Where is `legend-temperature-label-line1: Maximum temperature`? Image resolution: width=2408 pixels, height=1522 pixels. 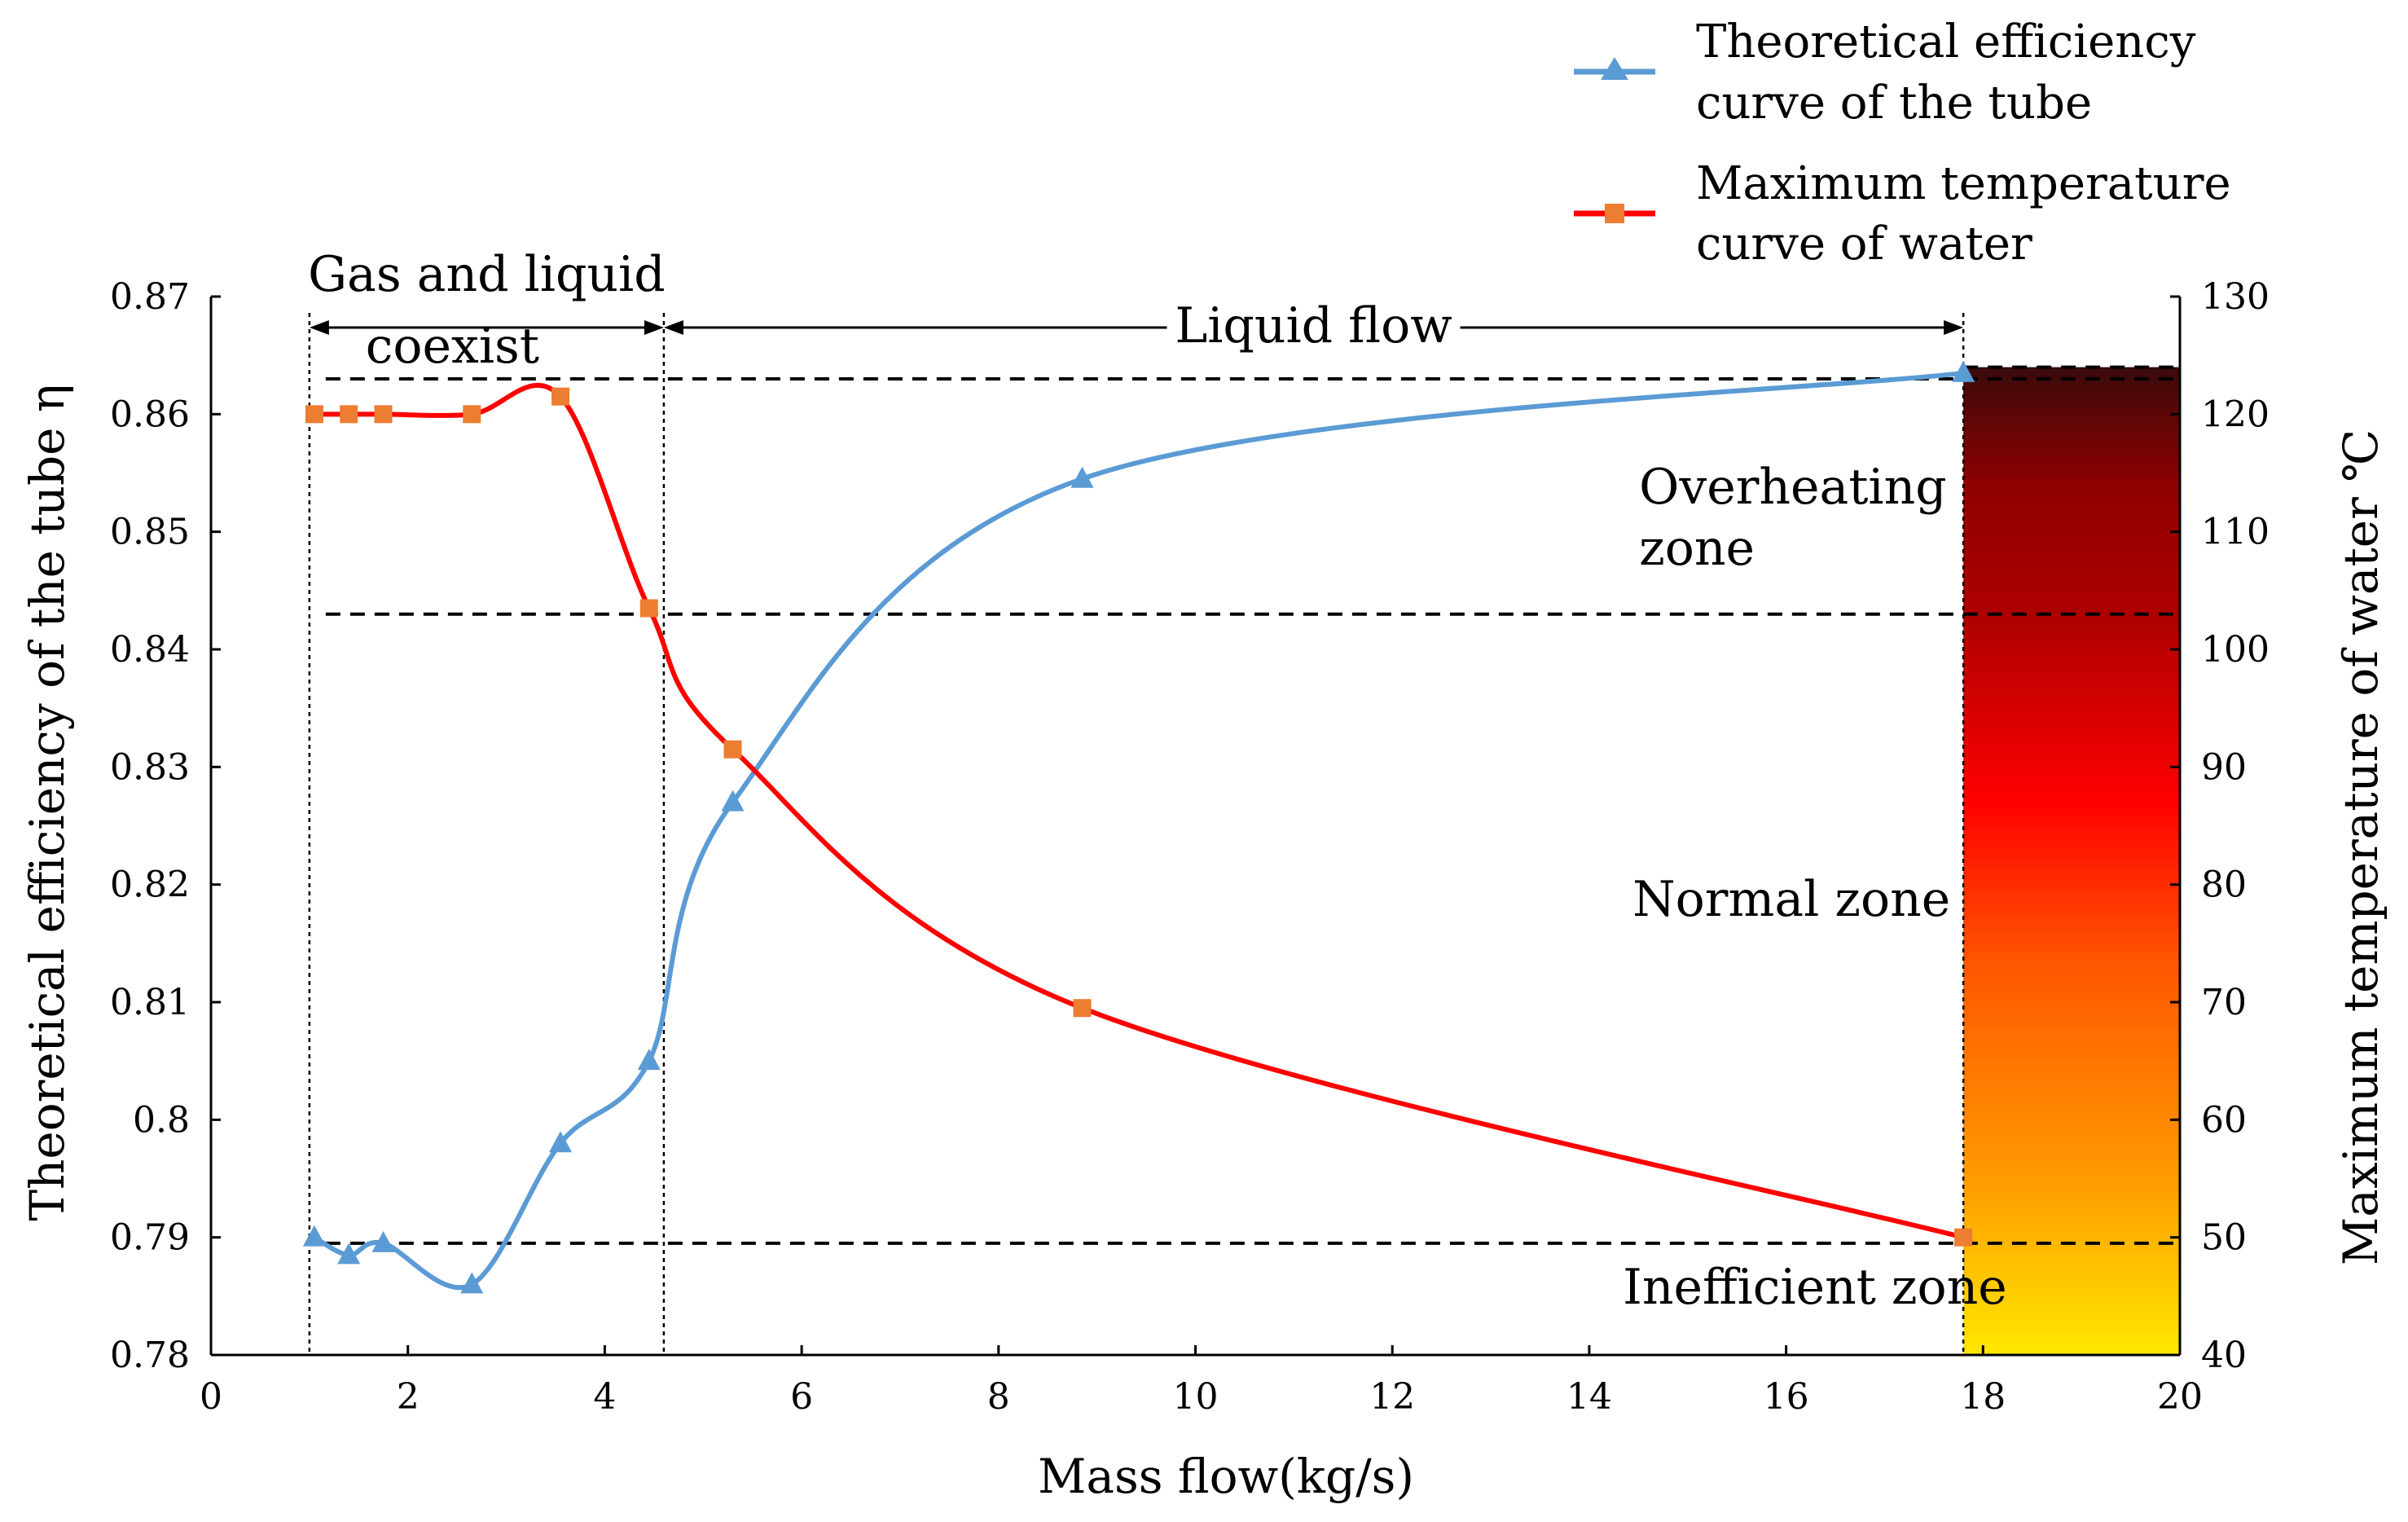
legend-temperature-label-line1: Maximum temperature is located at coordinates (1963, 183).